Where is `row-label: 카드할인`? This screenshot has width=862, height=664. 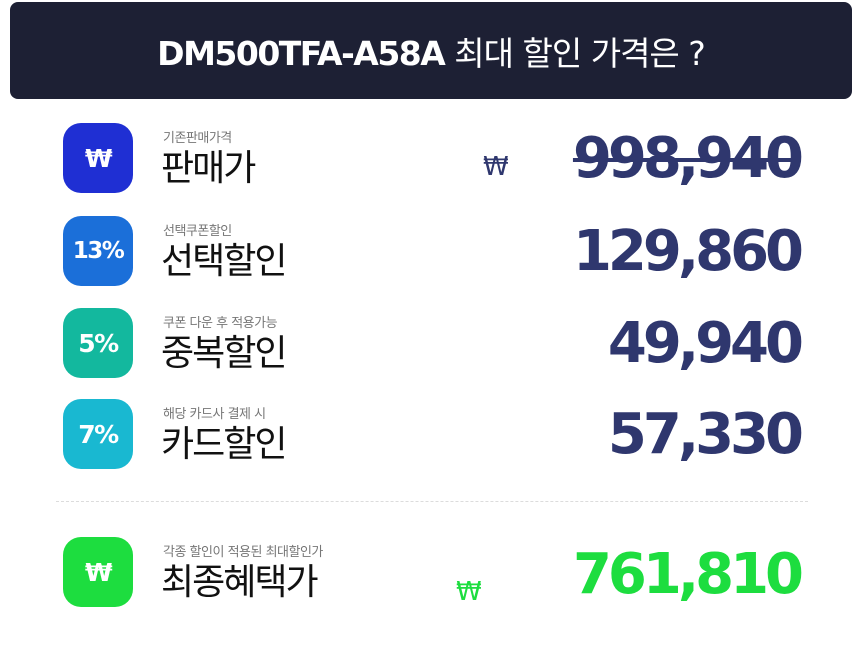
row-label: 카드할인 is located at coordinates (224, 444).